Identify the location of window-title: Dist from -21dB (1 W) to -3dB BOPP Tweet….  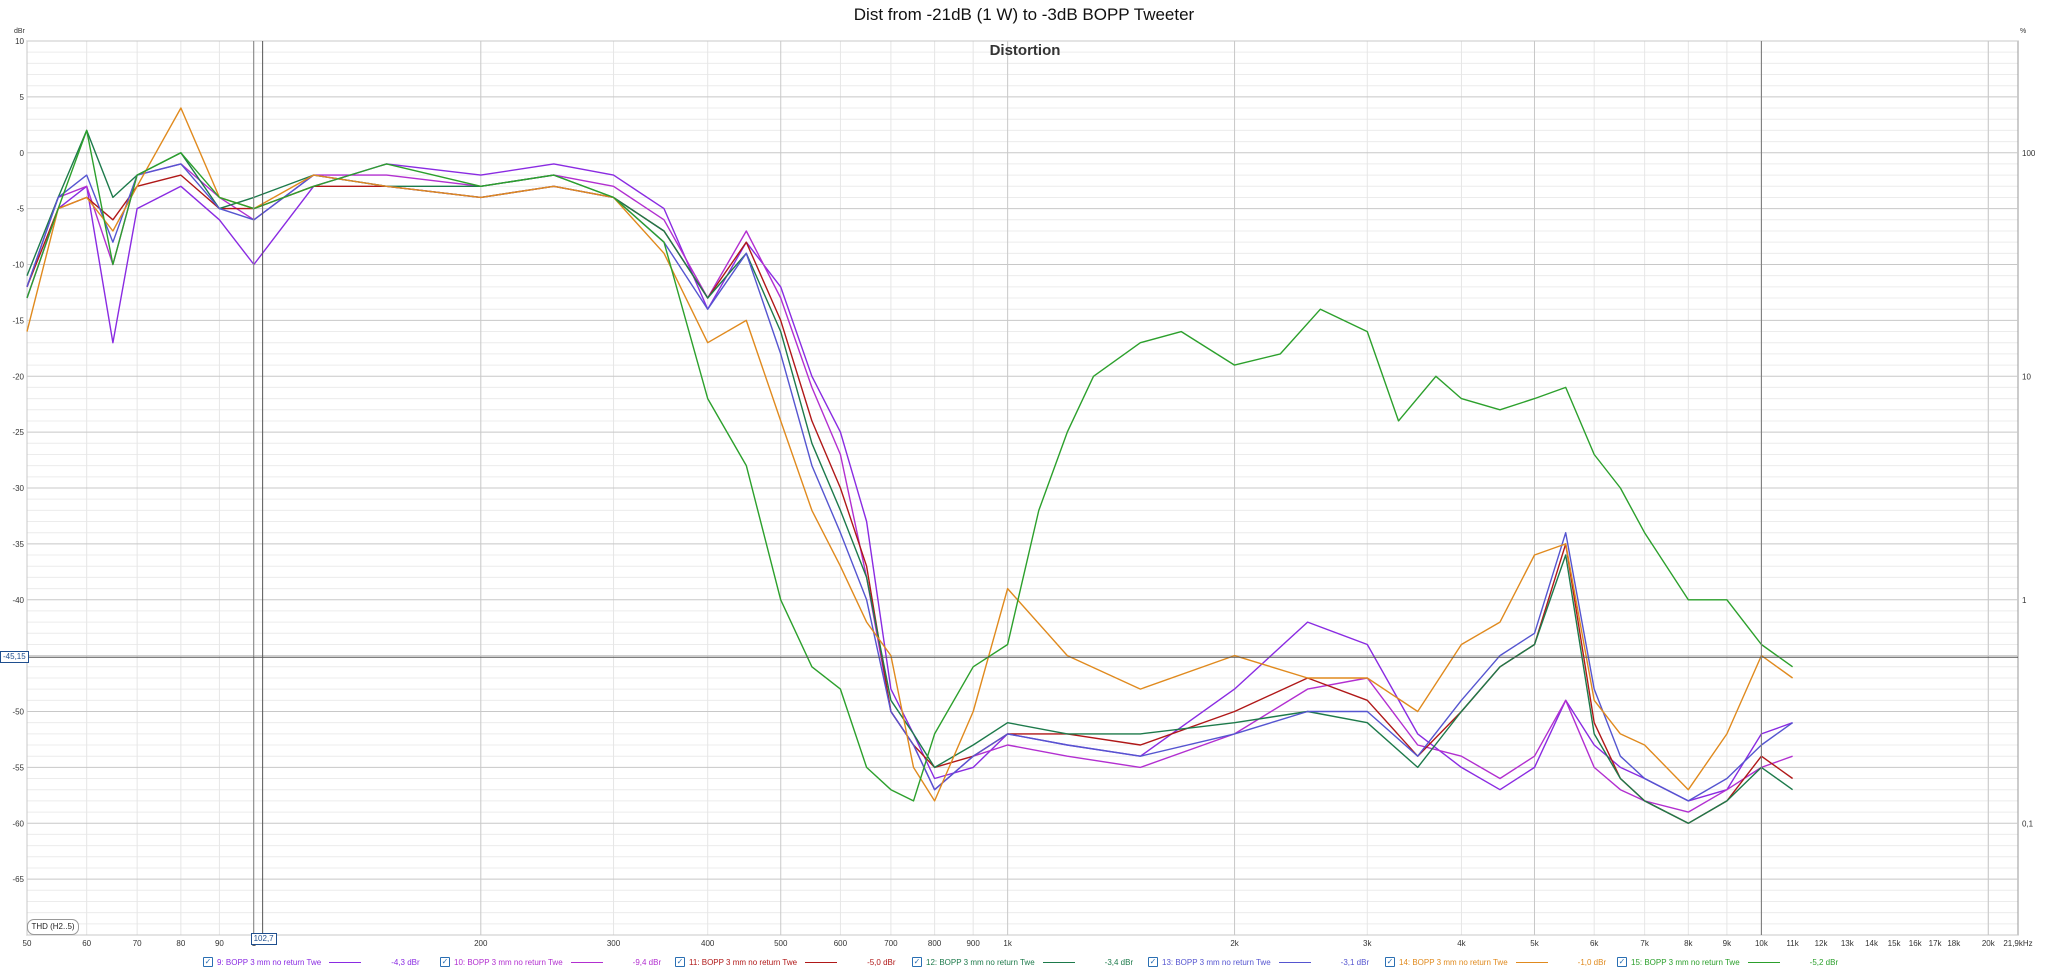
(1024, 14).